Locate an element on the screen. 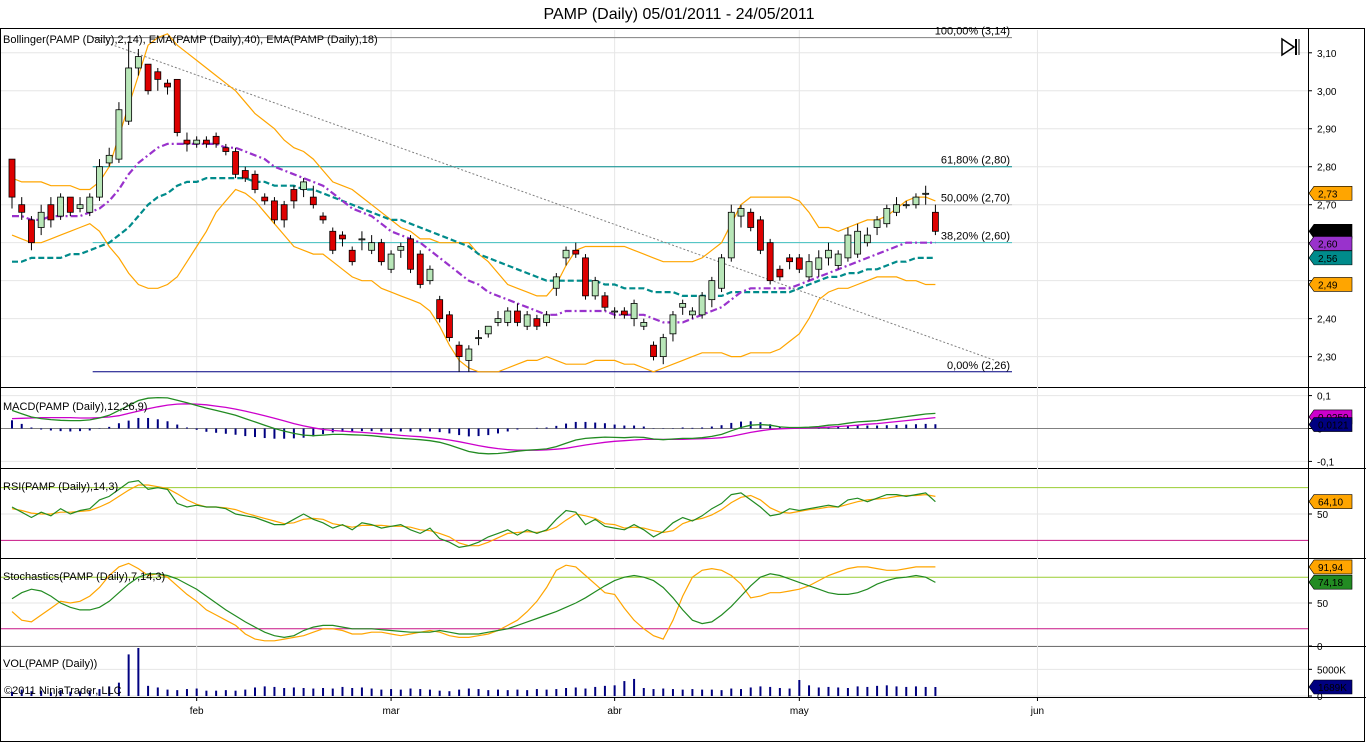 This screenshot has width=1366, height=743. panel-title: Stochastics(PAMP (Daily),7,14,3) is located at coordinates (84, 577).